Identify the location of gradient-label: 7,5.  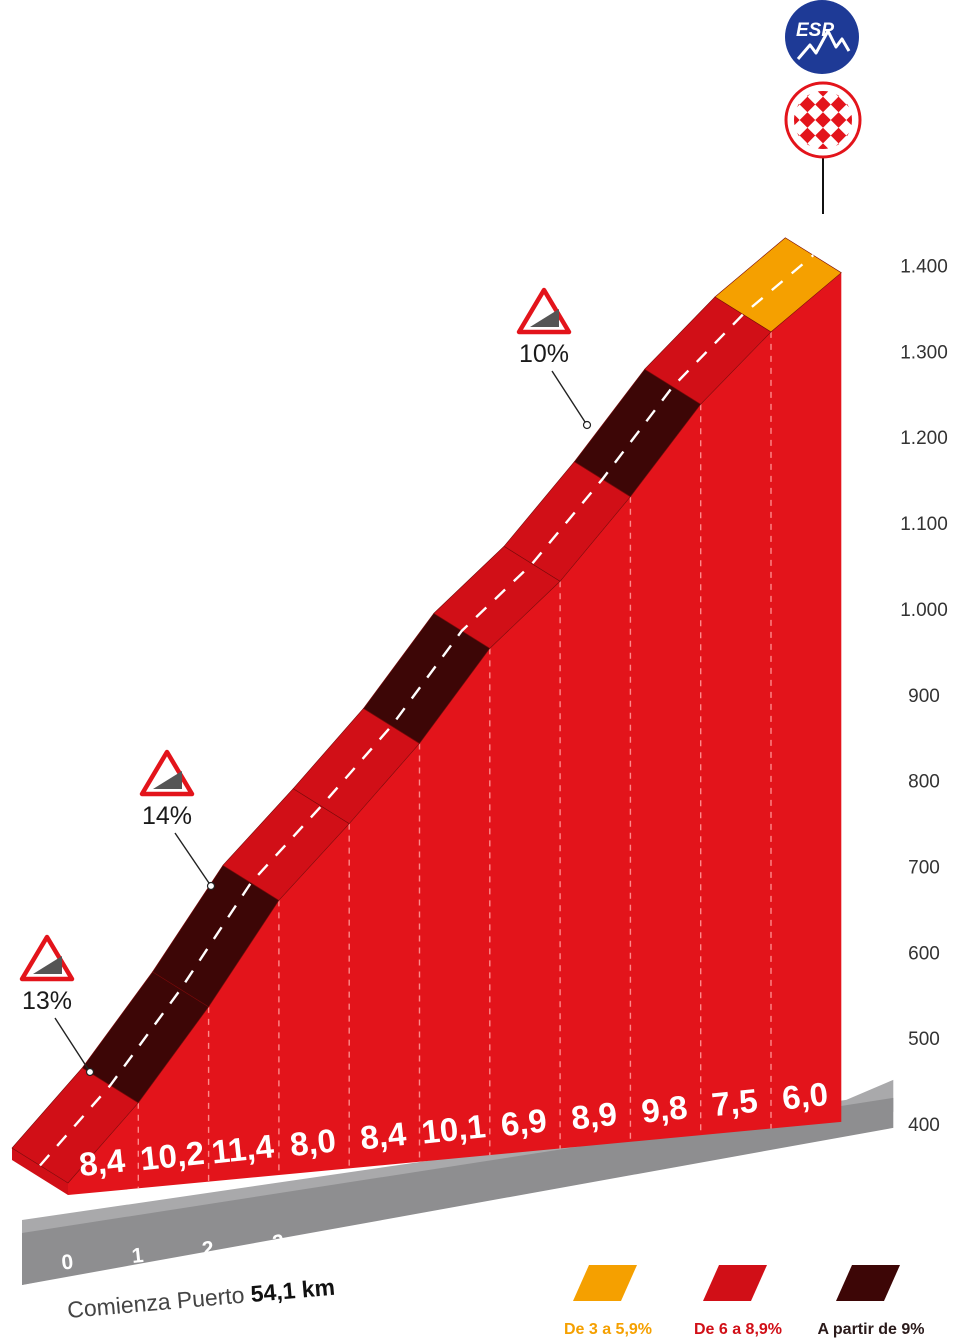
(734, 1103).